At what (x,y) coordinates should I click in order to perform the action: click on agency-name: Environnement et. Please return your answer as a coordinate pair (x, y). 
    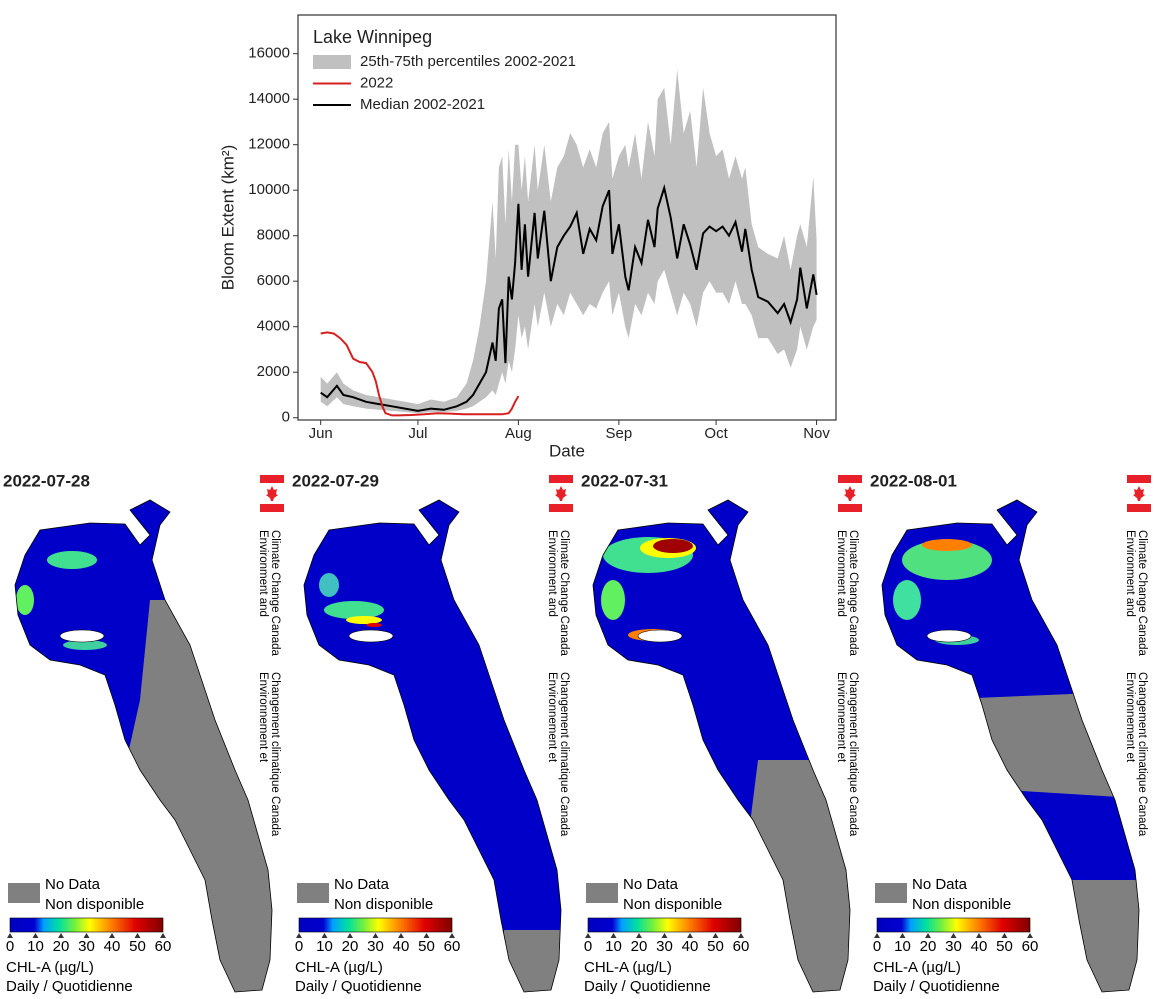
    Looking at the image, I should click on (263, 717).